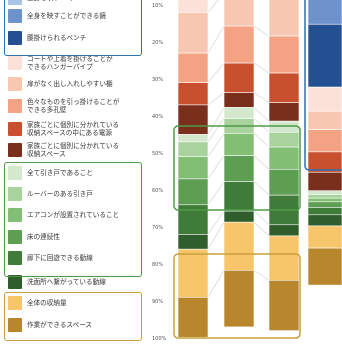 This screenshot has width=342, height=363. What do you see at coordinates (74, 303) in the screenshot?
I see `legend-item: 全体の収納量` at bounding box center [74, 303].